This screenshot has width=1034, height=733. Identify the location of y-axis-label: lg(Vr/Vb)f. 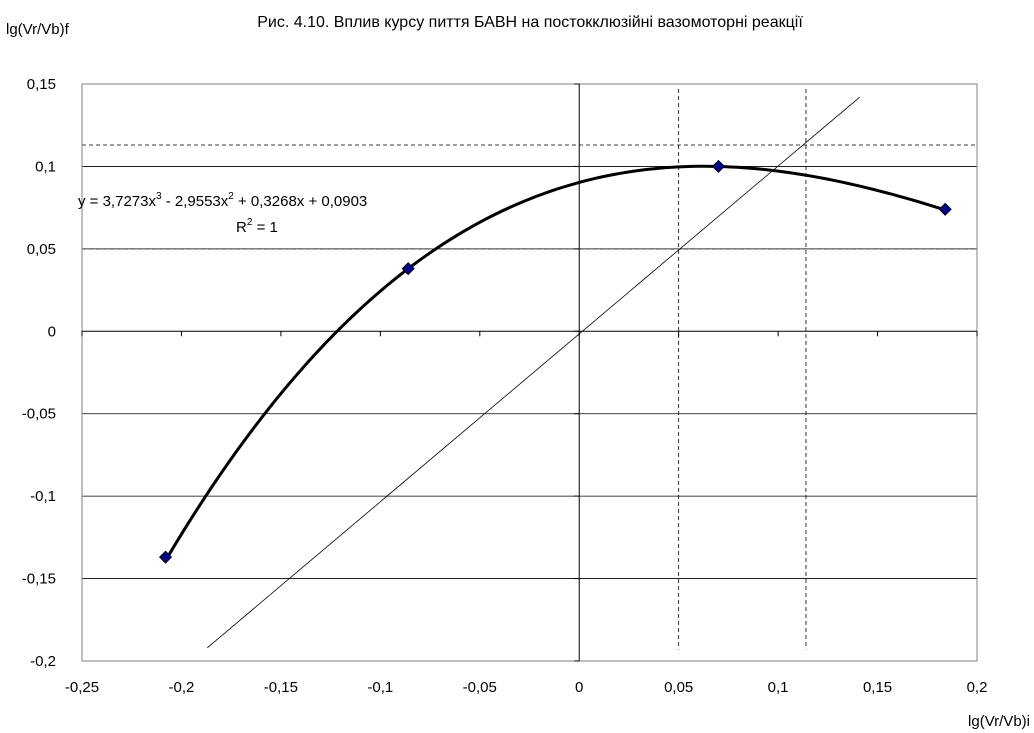
(38, 29).